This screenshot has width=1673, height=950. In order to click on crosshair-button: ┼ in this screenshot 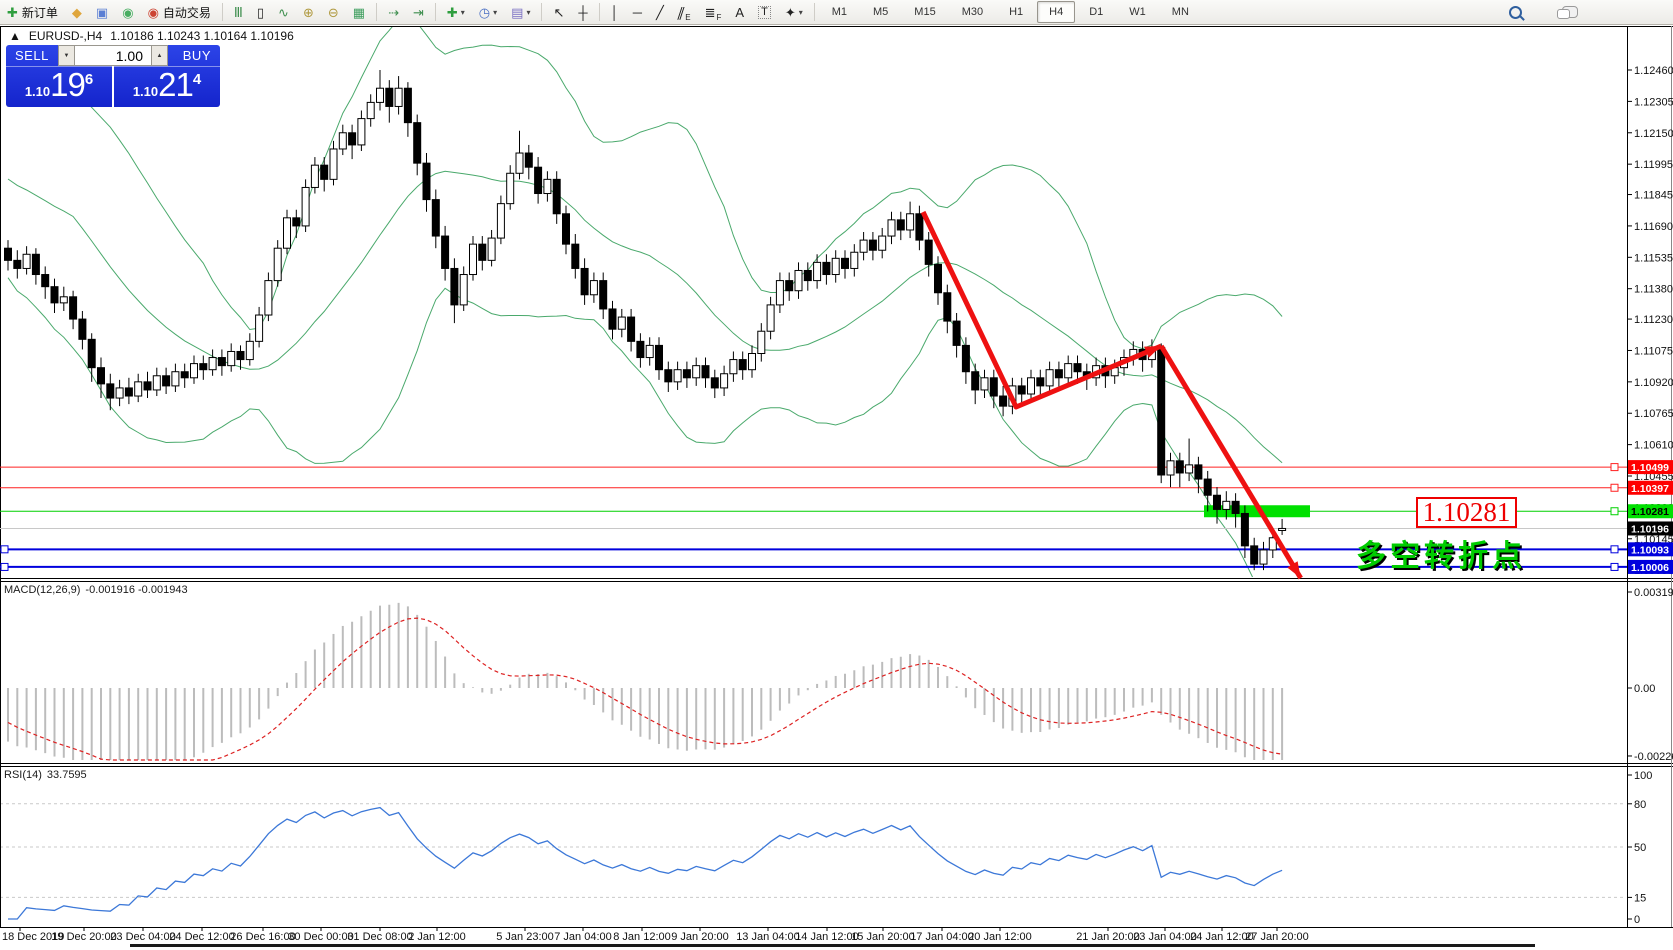, I will do `click(582, 12)`.